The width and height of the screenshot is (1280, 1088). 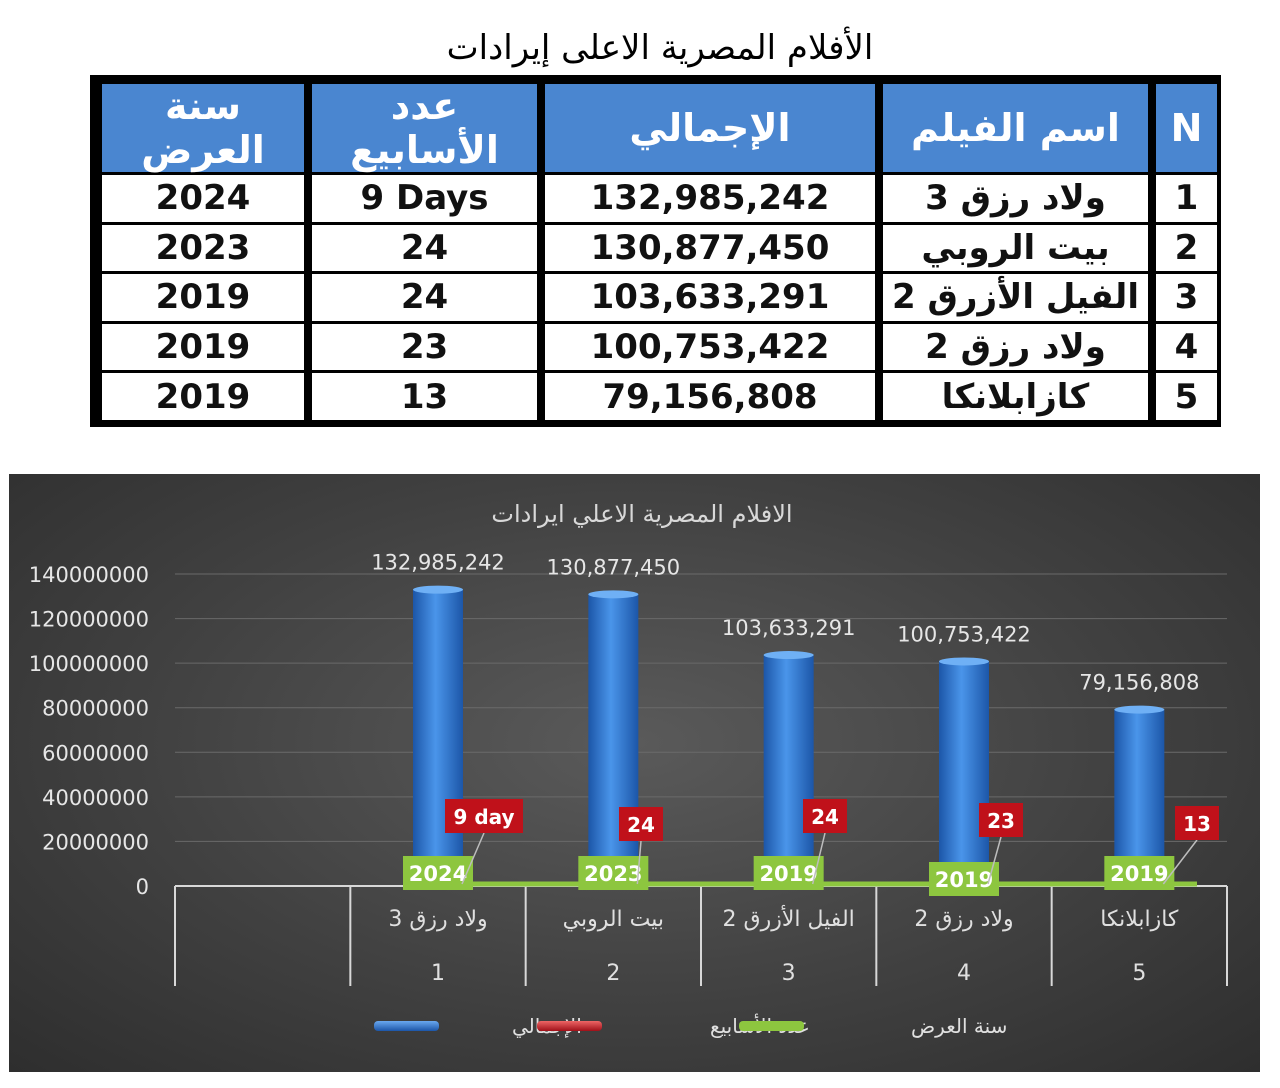 What do you see at coordinates (710, 347) in the screenshot?
I see `cell-total: 100,753,422` at bounding box center [710, 347].